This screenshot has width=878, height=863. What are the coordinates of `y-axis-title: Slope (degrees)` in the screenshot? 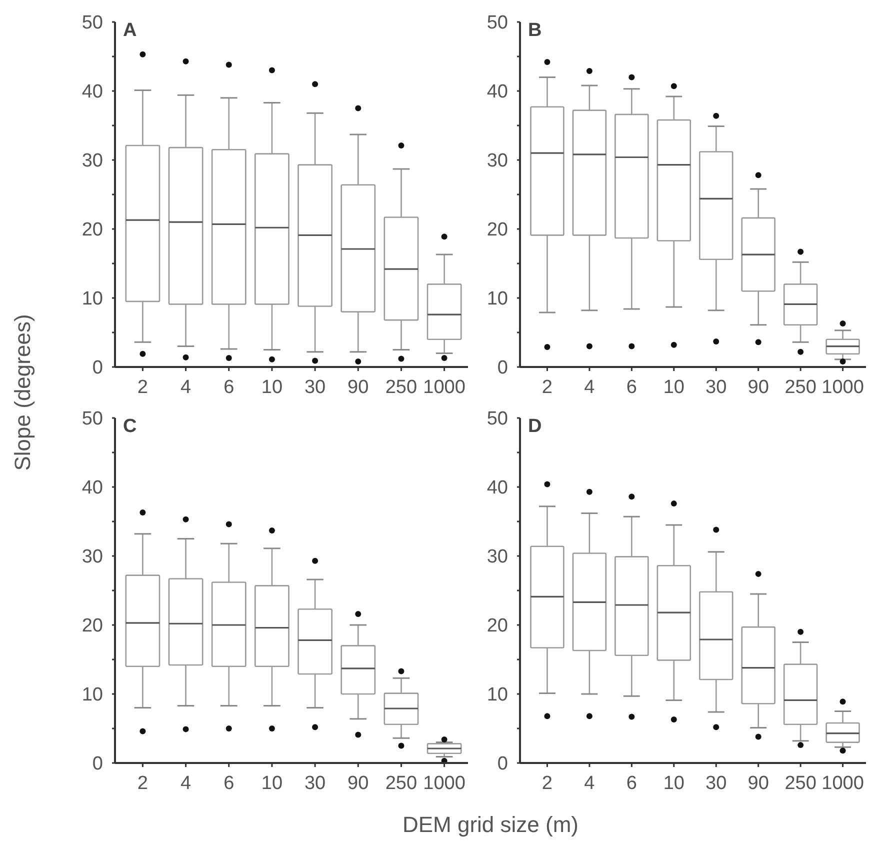 It's located at (22, 392).